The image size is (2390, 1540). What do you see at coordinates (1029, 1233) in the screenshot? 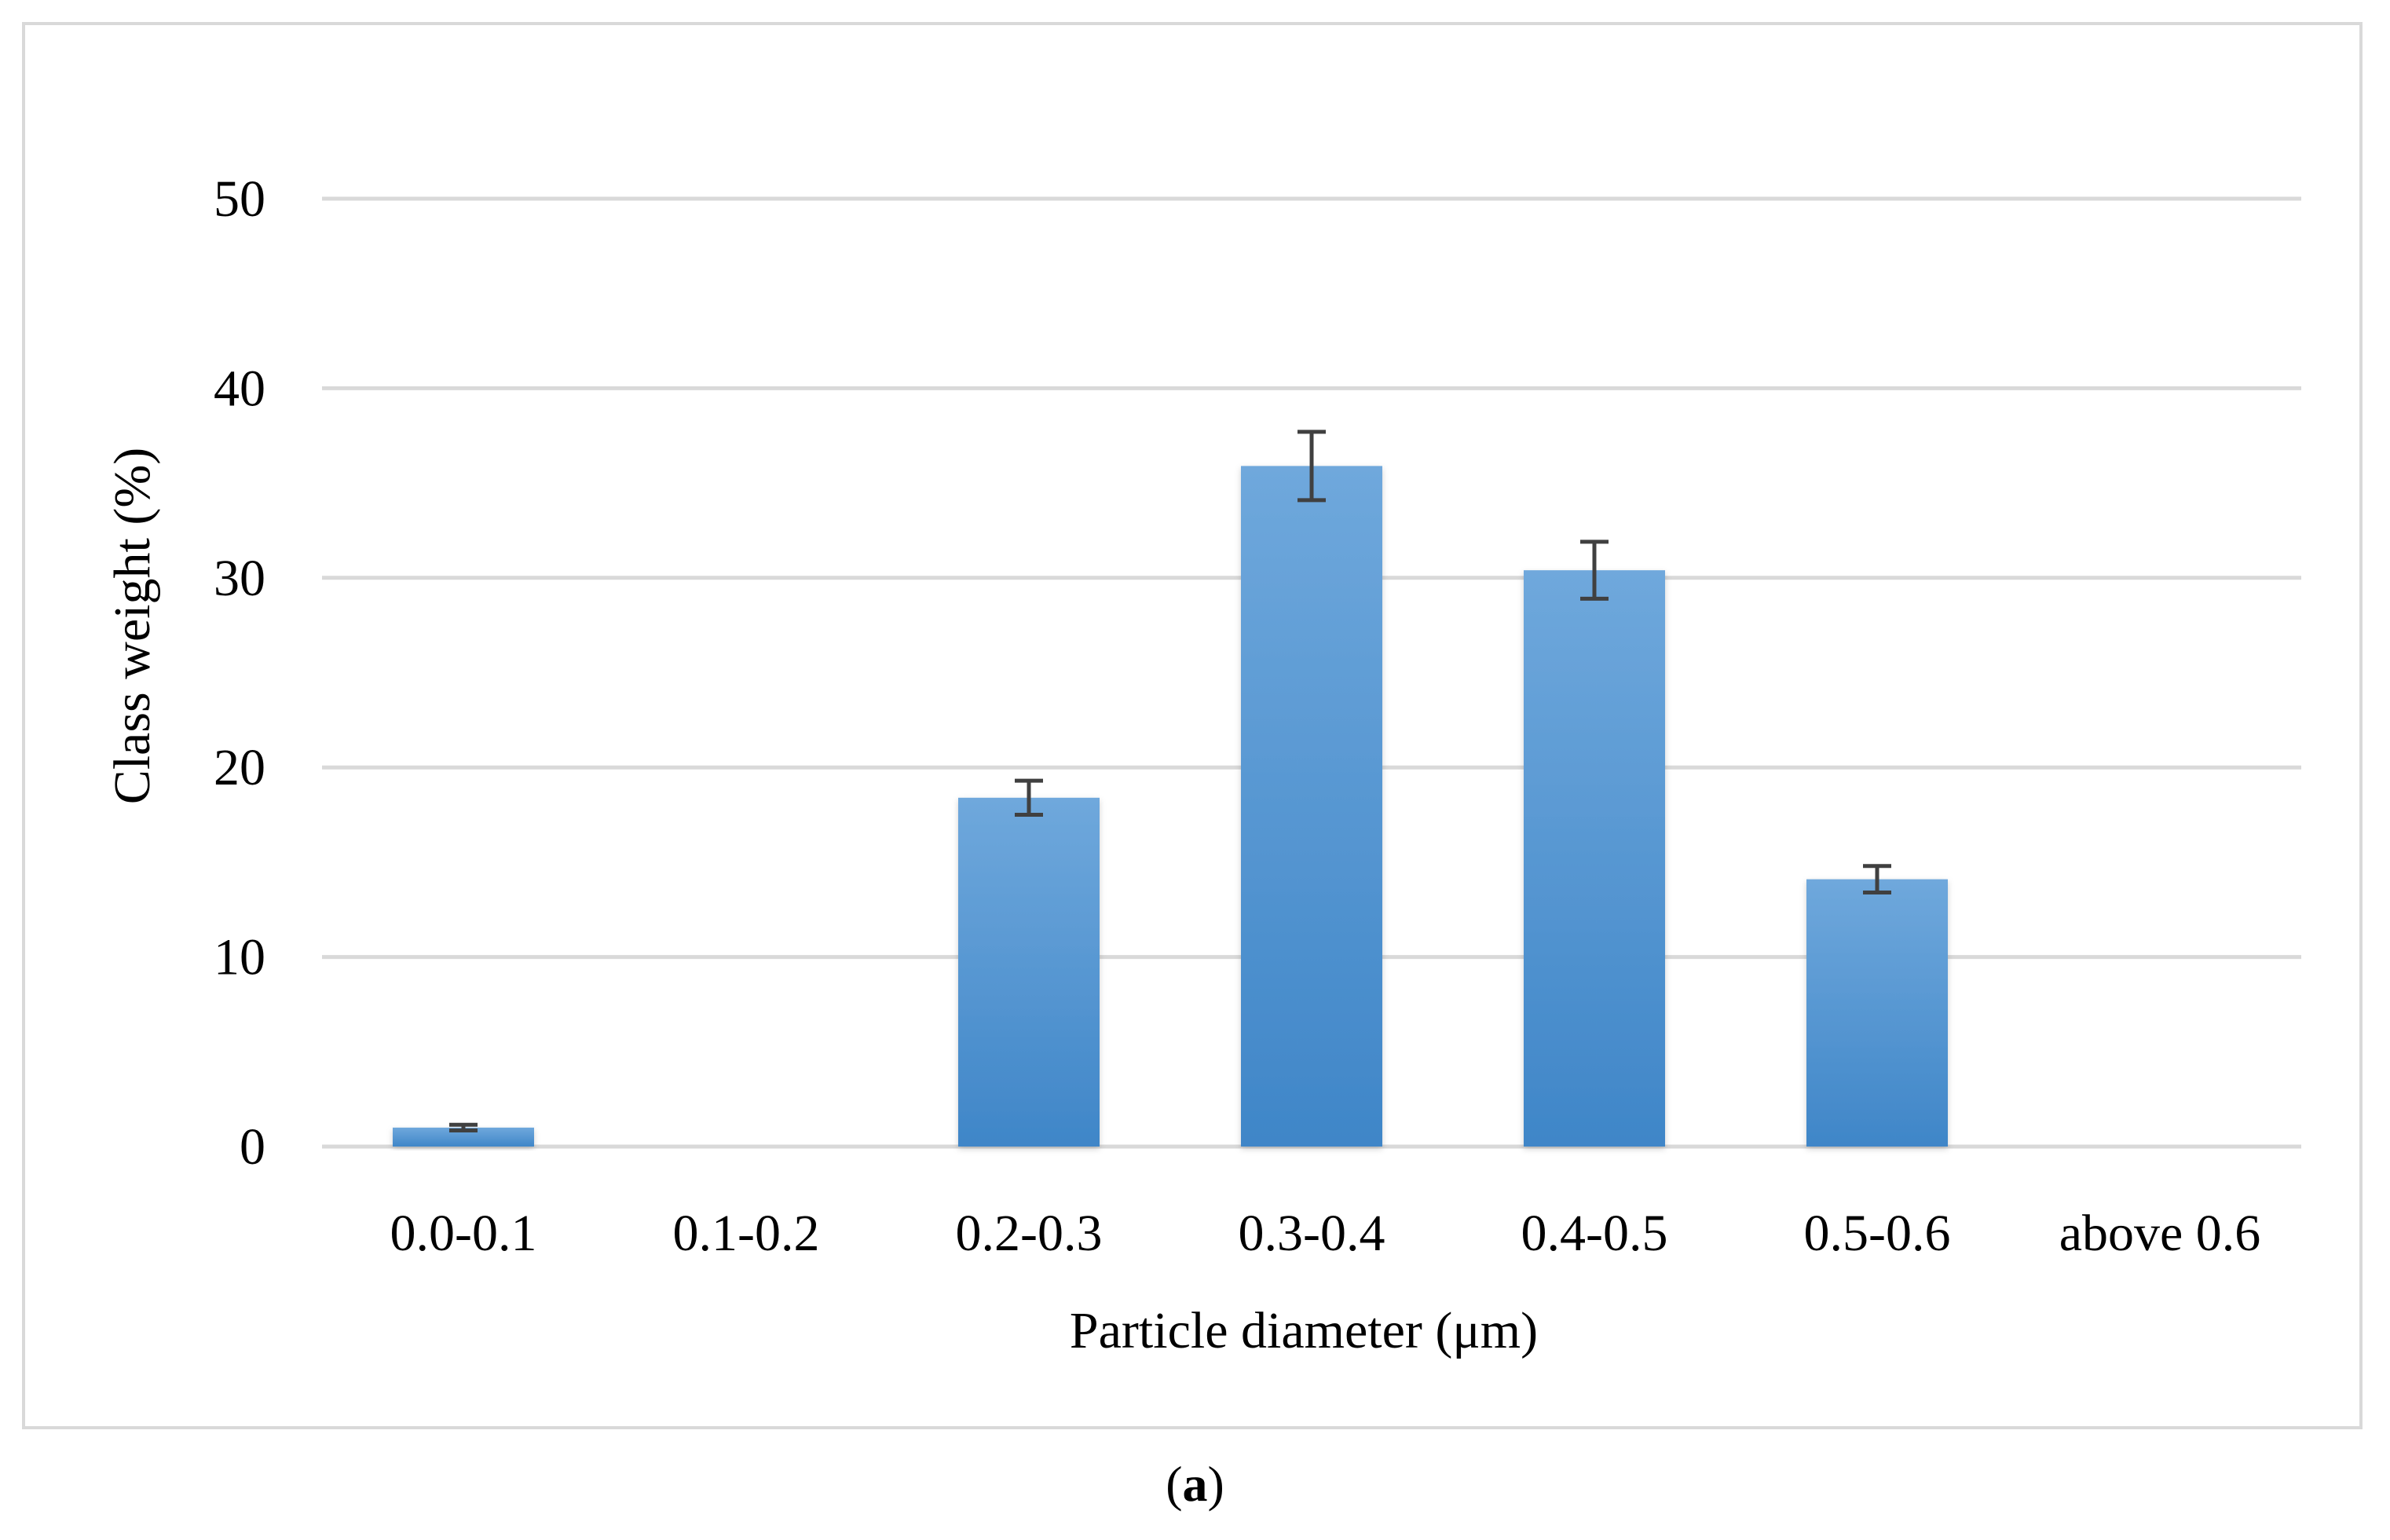
I see `x-tick-label: 0.2-0.3` at bounding box center [1029, 1233].